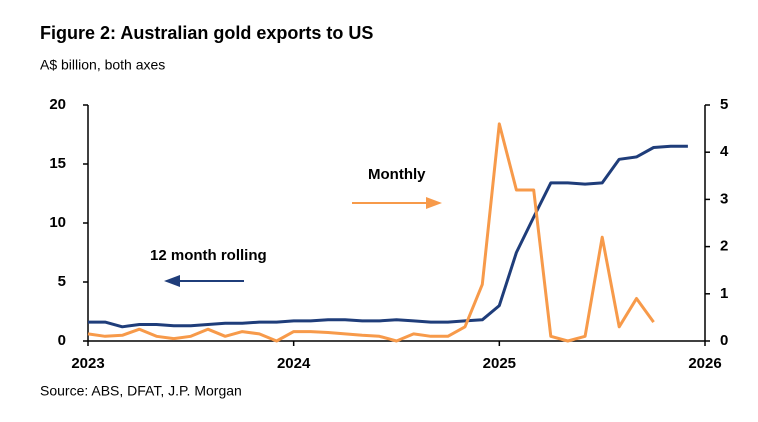  I want to click on y2-tick-label: 0, so click(724, 340).